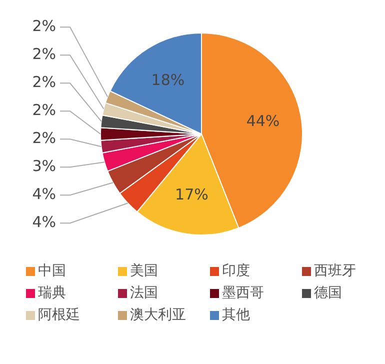 The height and width of the screenshot is (364, 385). I want to click on legend-label: 西班牙, so click(335, 271).